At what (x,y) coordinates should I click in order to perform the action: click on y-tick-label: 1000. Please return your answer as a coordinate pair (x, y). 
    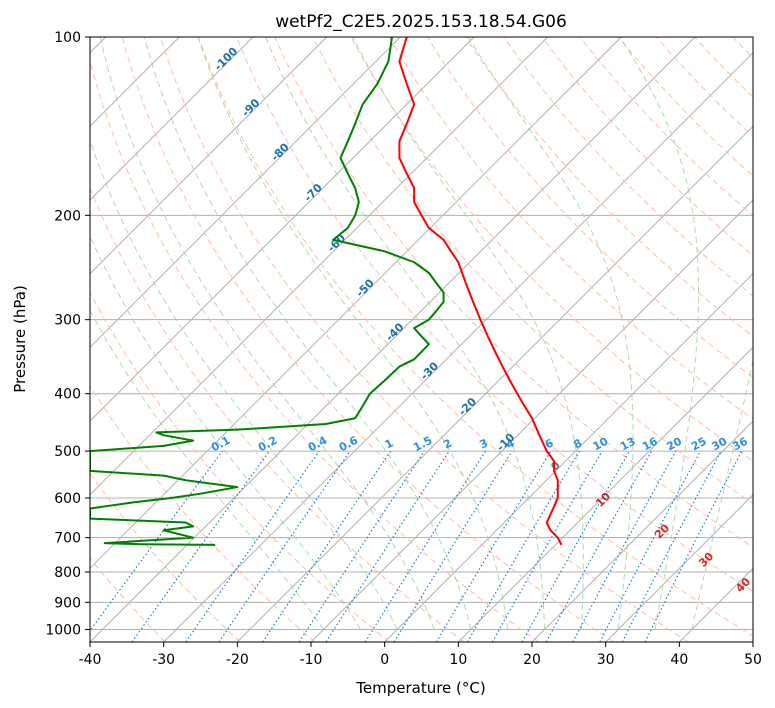
    Looking at the image, I should click on (63, 630).